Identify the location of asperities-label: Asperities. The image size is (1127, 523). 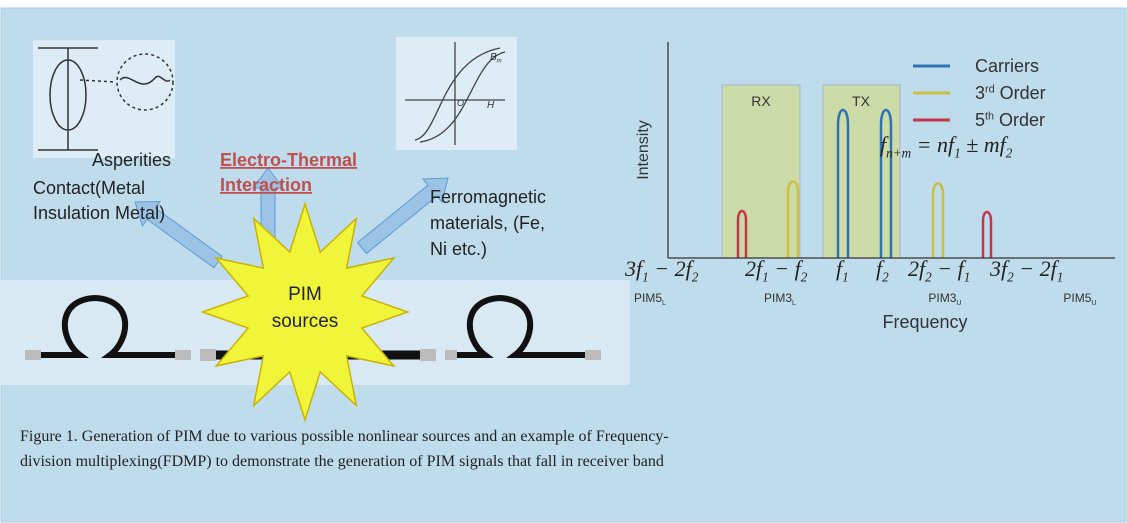
(131, 160).